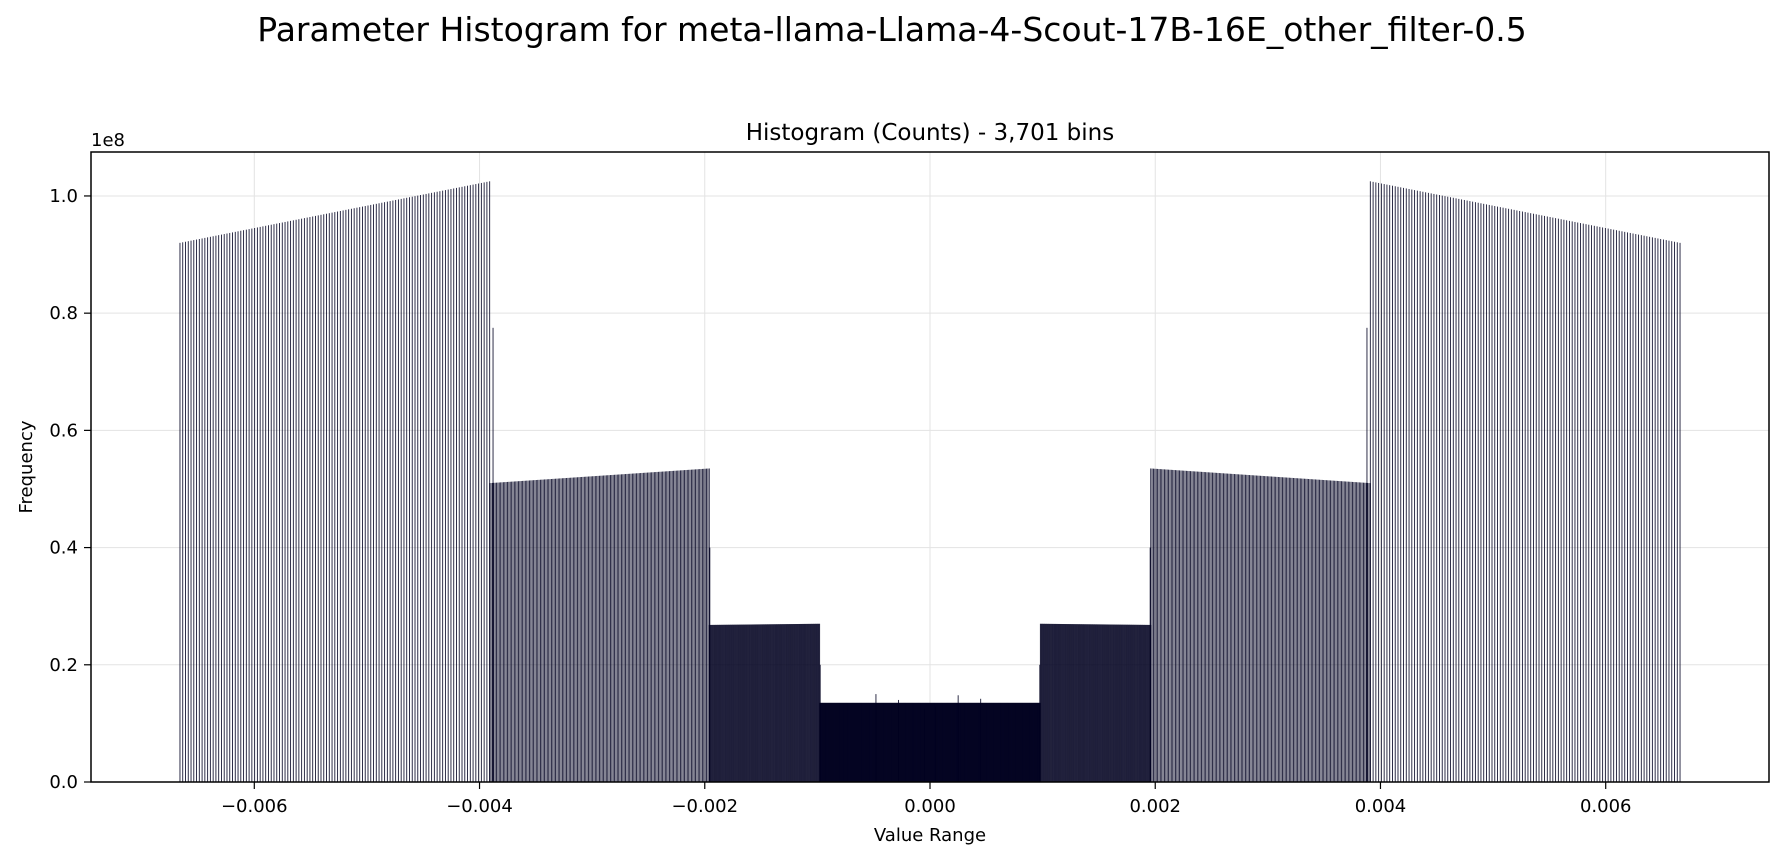  I want to click on y-tick-label: 0.0, so click(63, 782).